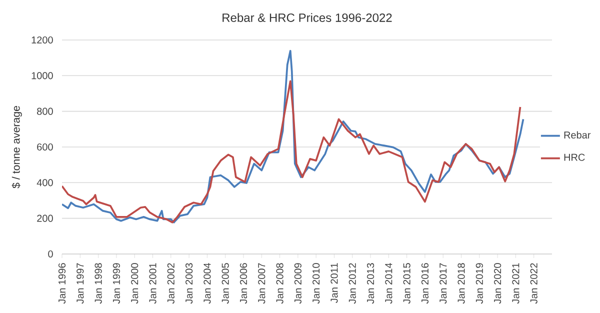  Describe the element at coordinates (316, 283) in the screenshot. I see `x-tick-label: Jan 2010` at that location.